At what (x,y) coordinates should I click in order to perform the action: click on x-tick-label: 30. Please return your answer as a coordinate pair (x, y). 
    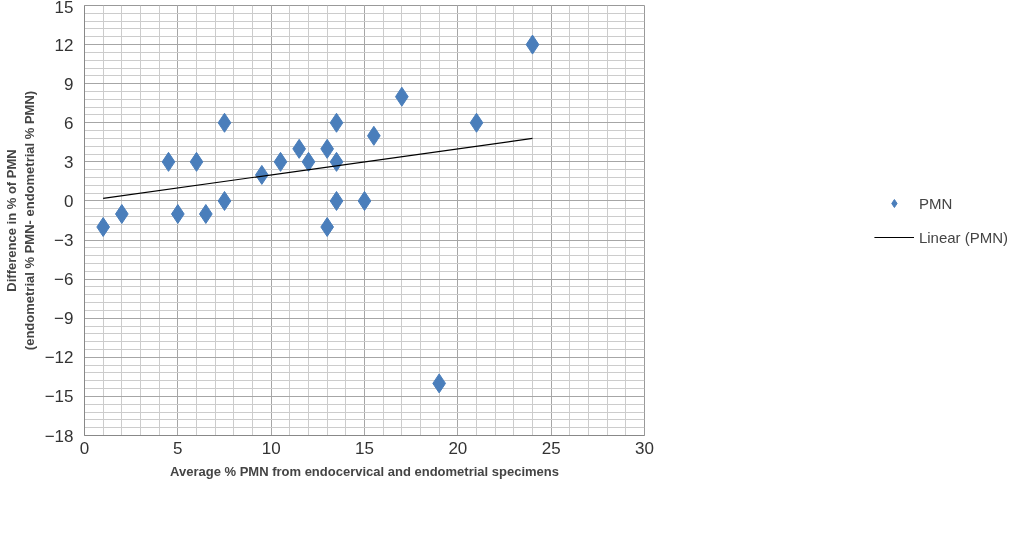
    Looking at the image, I should click on (644, 448).